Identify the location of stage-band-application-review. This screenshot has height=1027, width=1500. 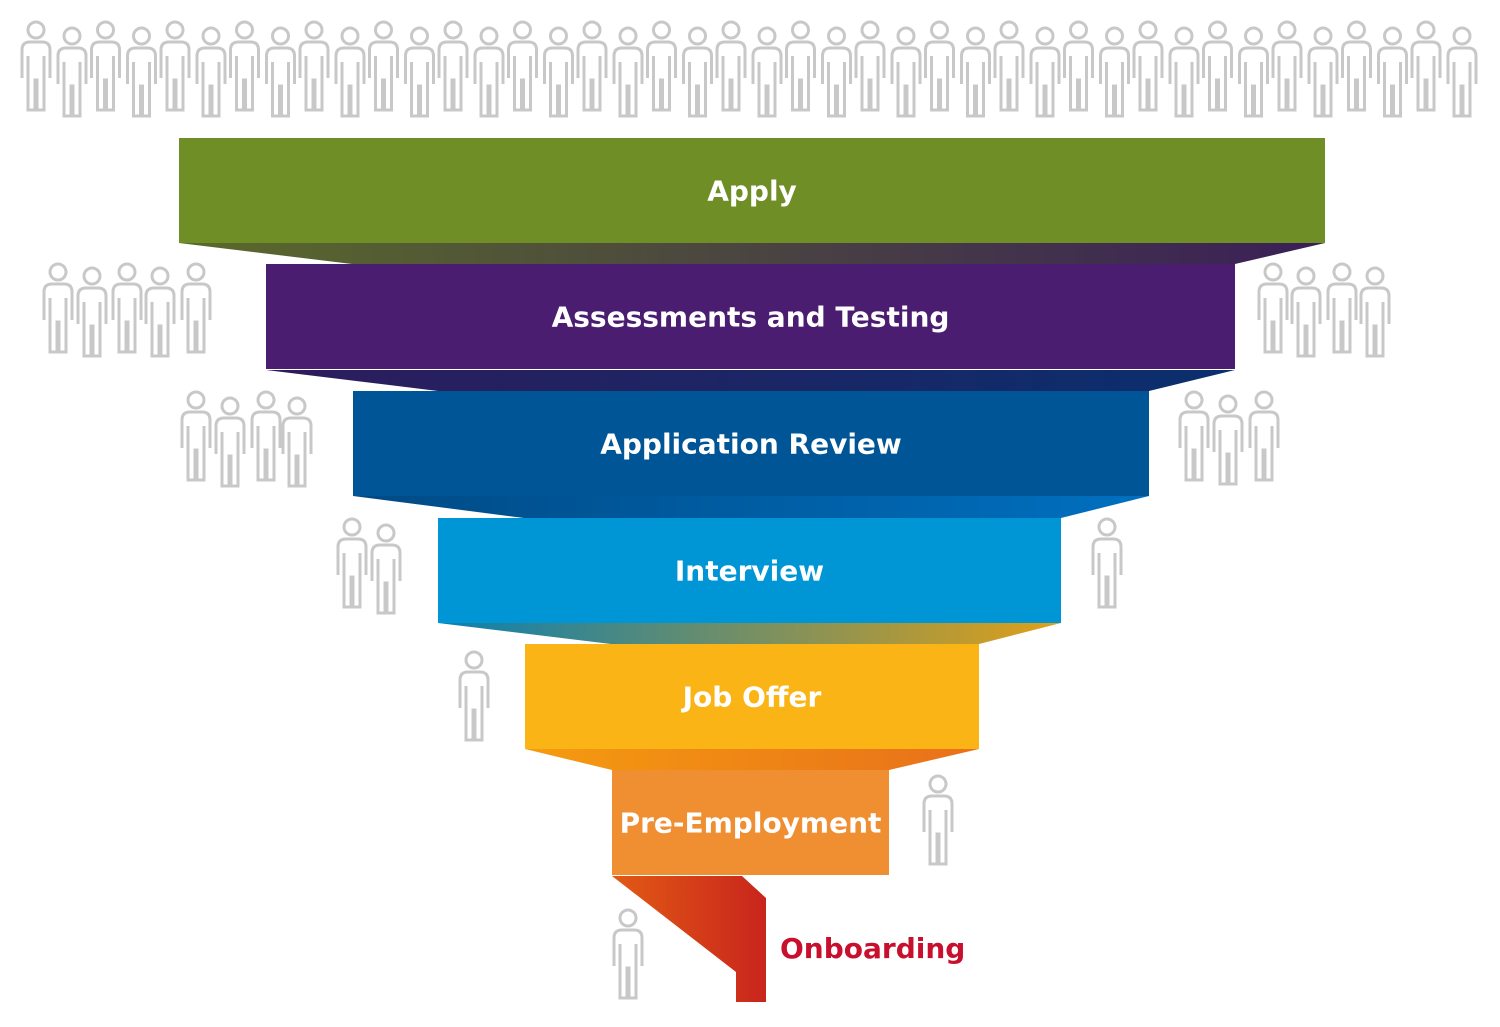
(751, 443).